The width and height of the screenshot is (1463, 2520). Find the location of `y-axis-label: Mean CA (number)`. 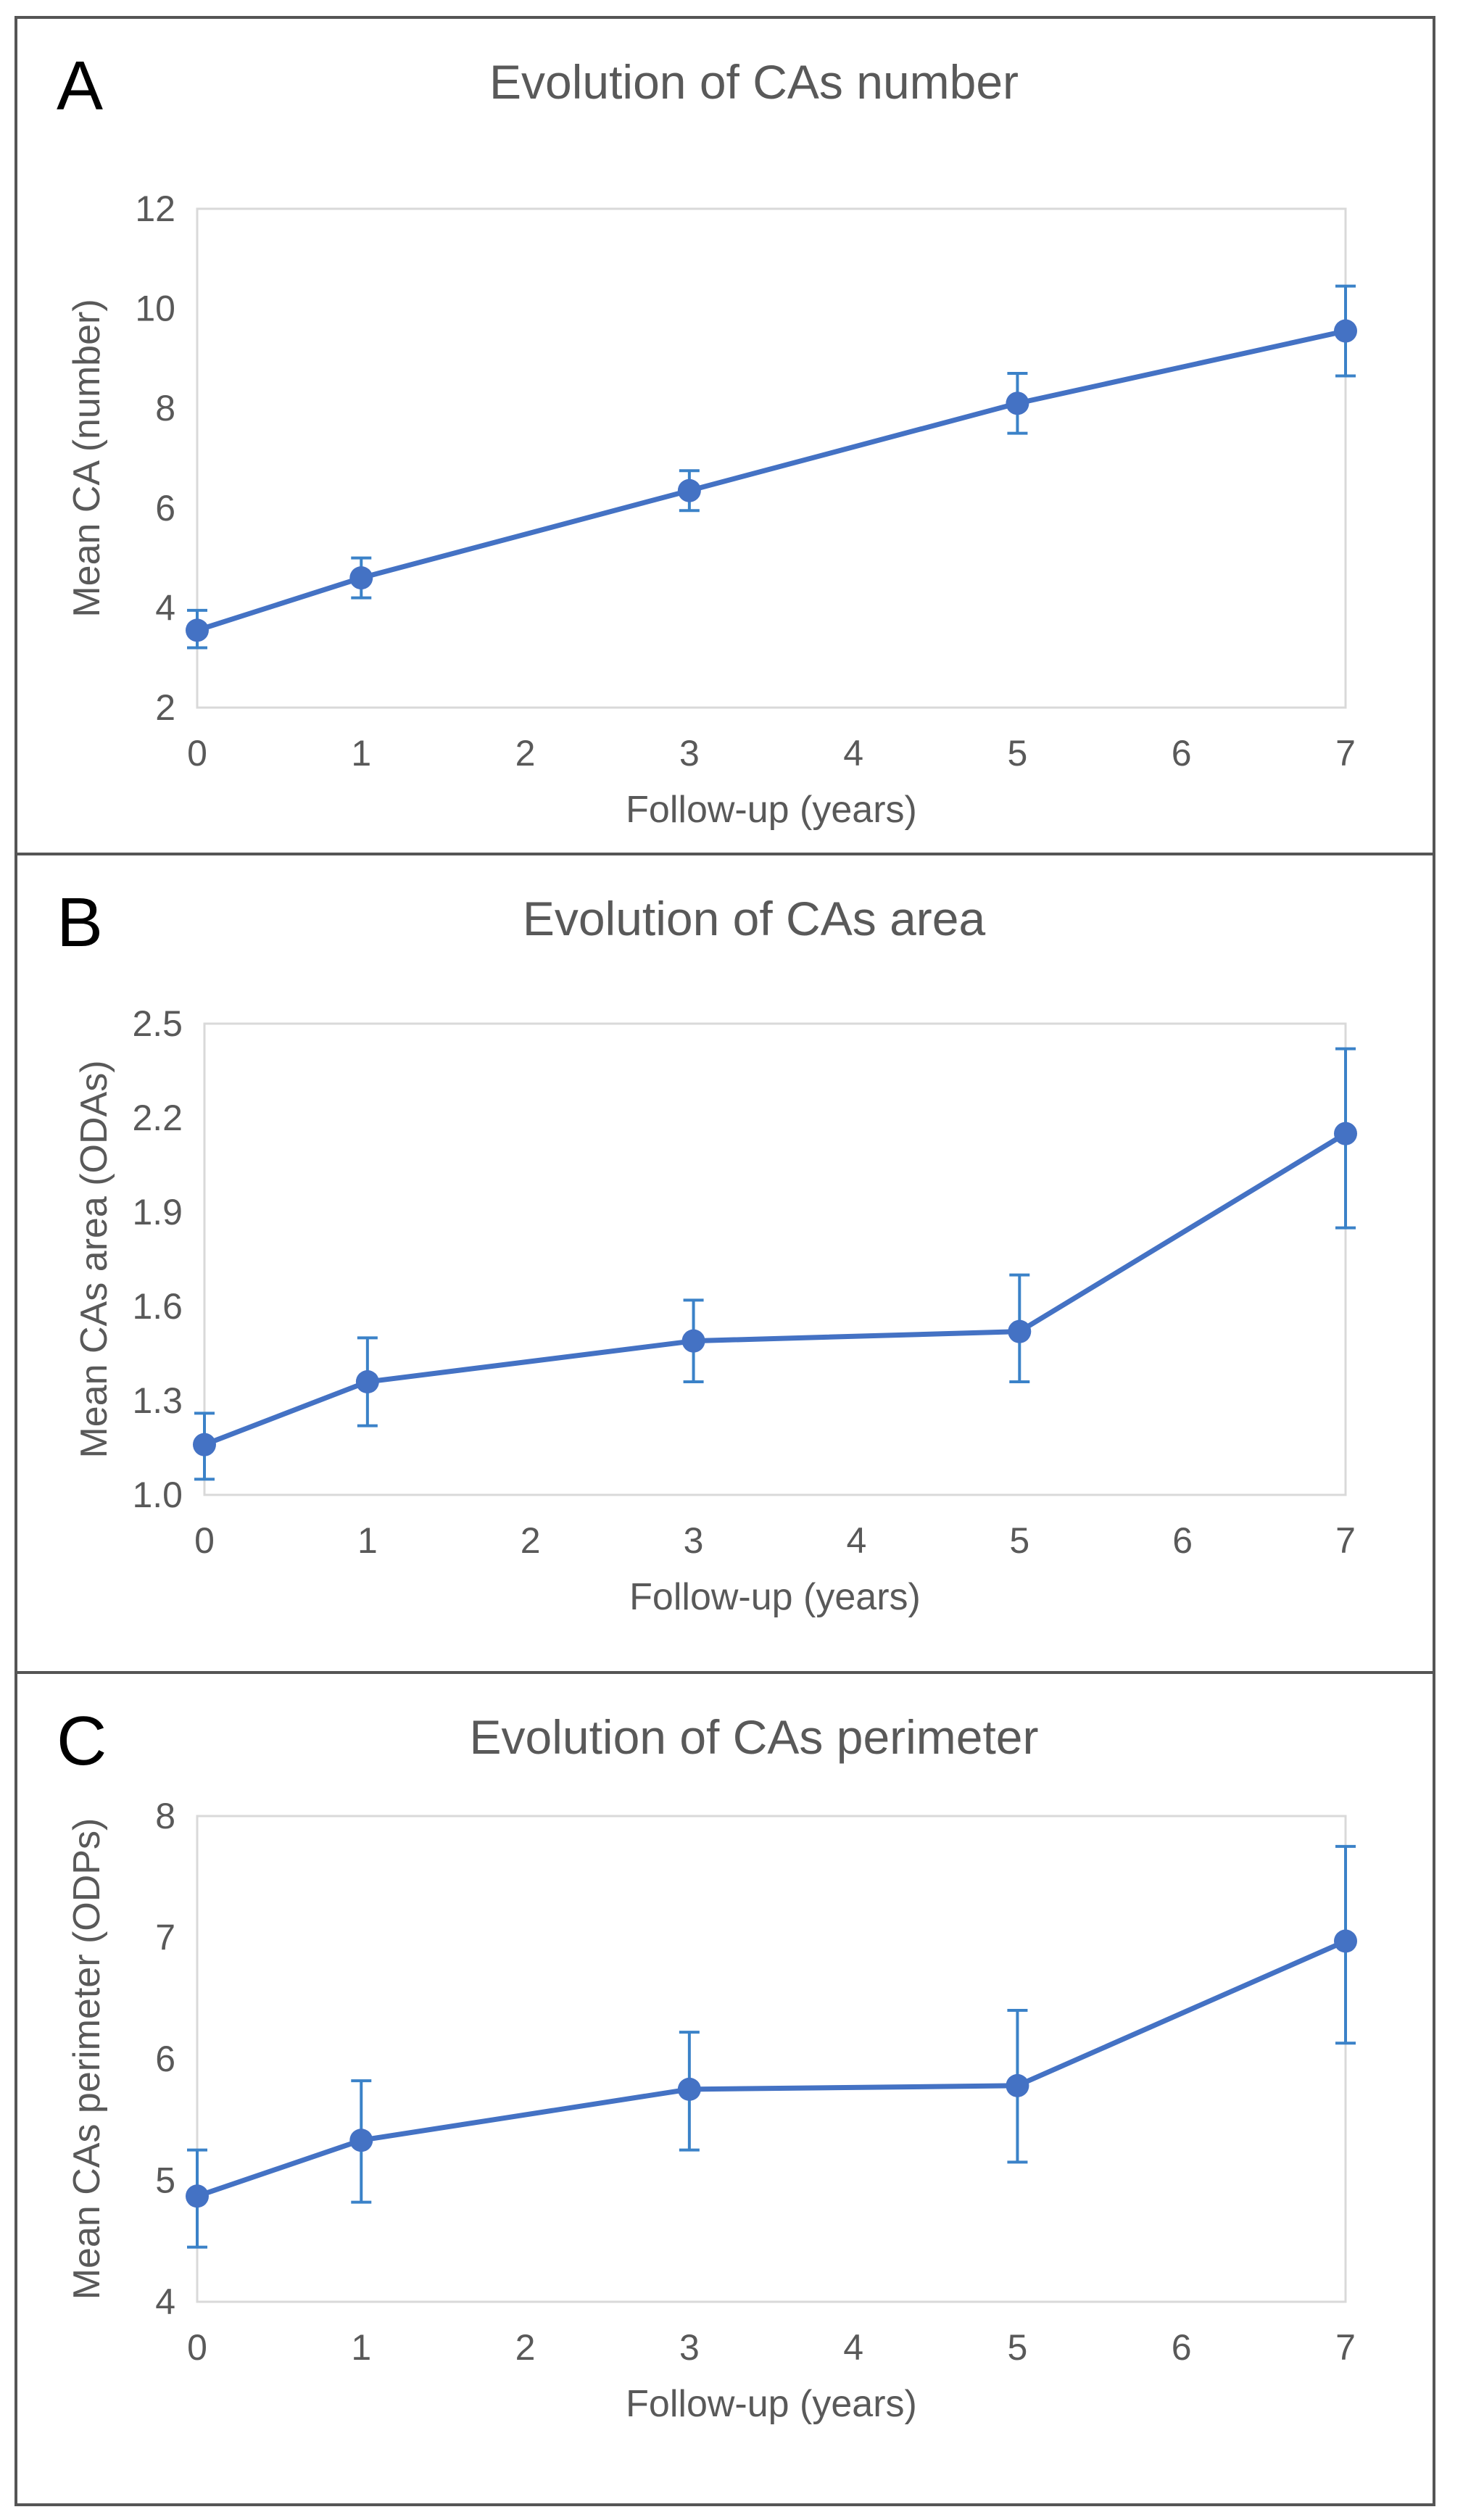

y-axis-label: Mean CA (number) is located at coordinates (87, 458).